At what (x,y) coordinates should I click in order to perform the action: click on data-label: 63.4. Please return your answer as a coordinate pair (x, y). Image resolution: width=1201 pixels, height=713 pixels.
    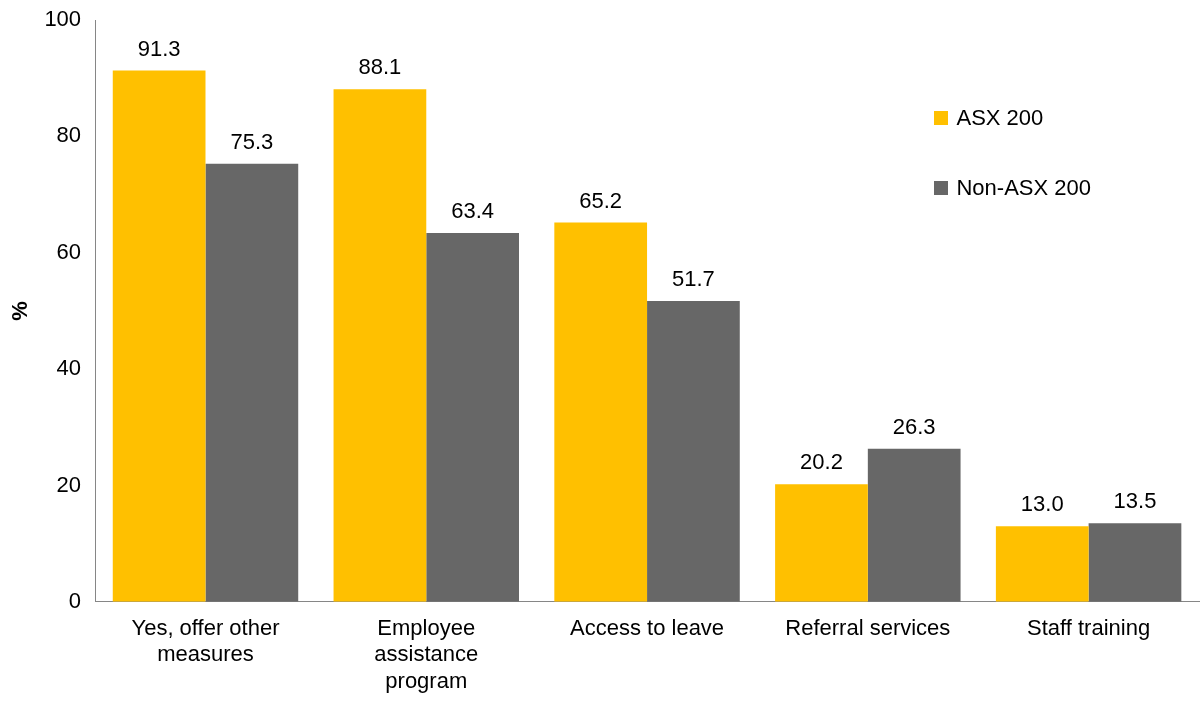
    Looking at the image, I should click on (473, 210).